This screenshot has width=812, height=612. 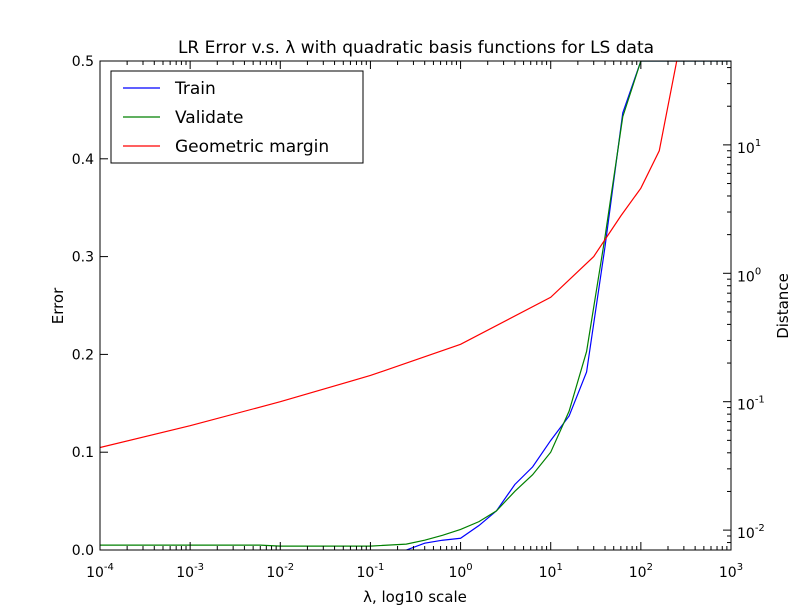 I want to click on x-tick-label: 10¹, so click(x=551, y=571).